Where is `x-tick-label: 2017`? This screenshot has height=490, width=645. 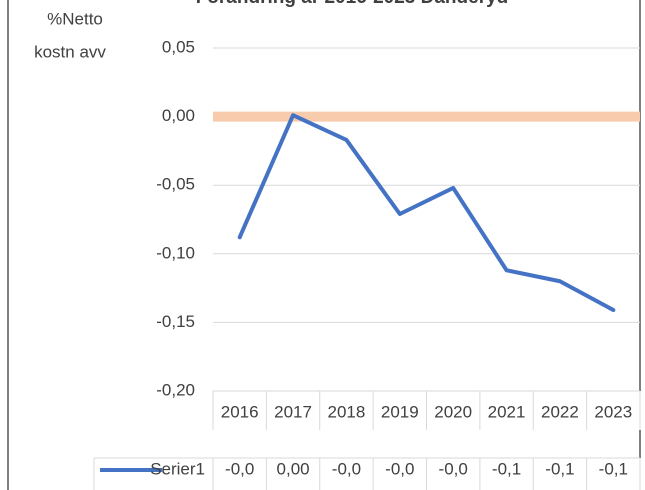
x-tick-label: 2017 is located at coordinates (293, 411).